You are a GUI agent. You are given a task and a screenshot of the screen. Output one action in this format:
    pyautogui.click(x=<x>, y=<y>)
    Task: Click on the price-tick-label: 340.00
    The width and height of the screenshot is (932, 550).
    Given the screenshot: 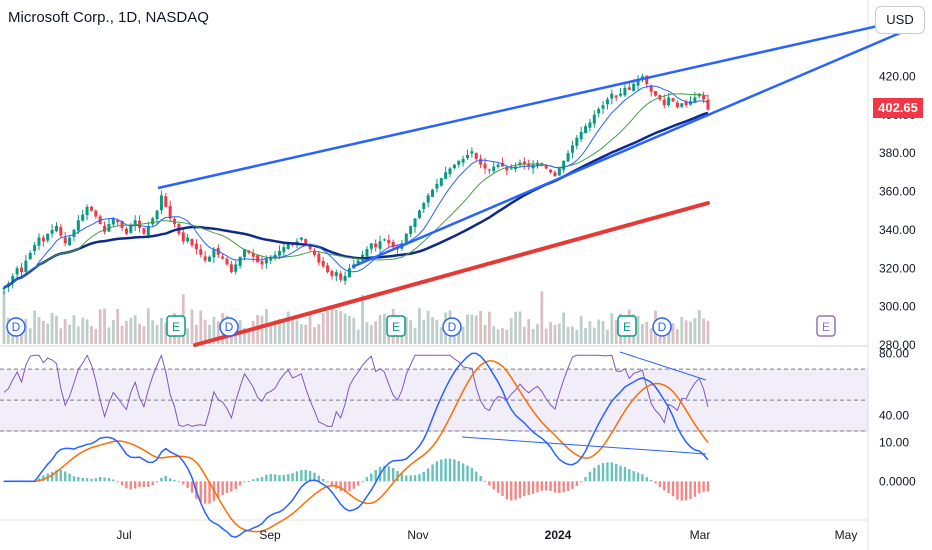 What is the action you would take?
    pyautogui.click(x=897, y=230)
    